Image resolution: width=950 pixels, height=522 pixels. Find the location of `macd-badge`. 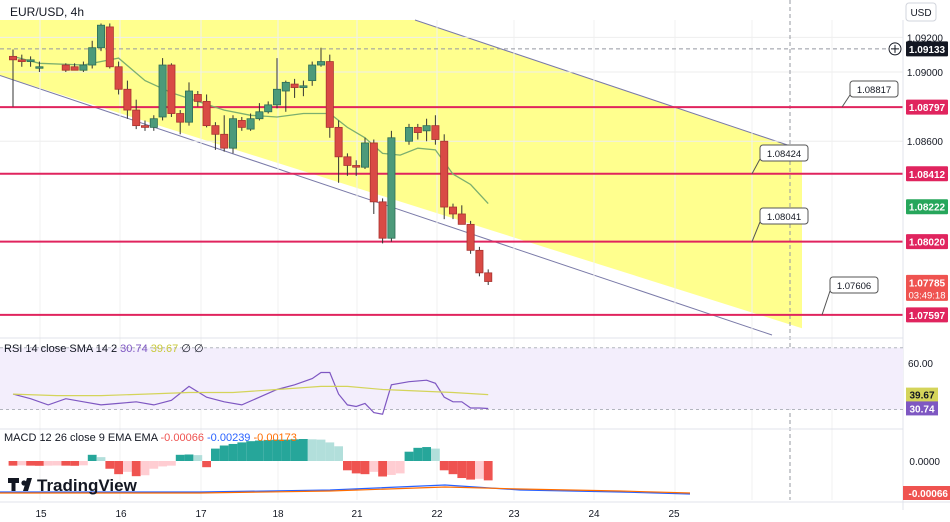

macd-badge is located at coordinates (926, 493).